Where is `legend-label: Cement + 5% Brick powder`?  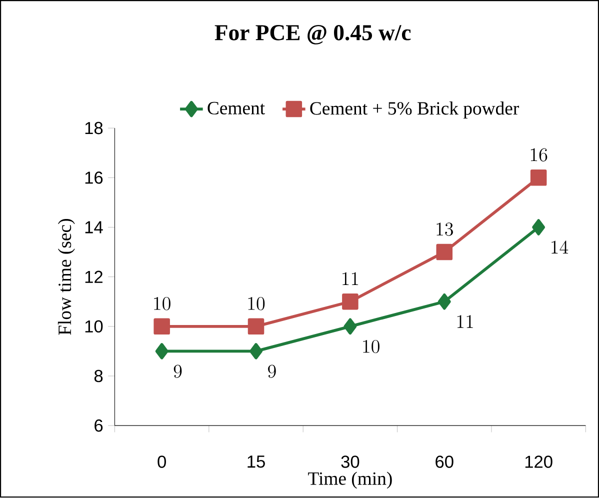 legend-label: Cement + 5% Brick powder is located at coordinates (415, 110).